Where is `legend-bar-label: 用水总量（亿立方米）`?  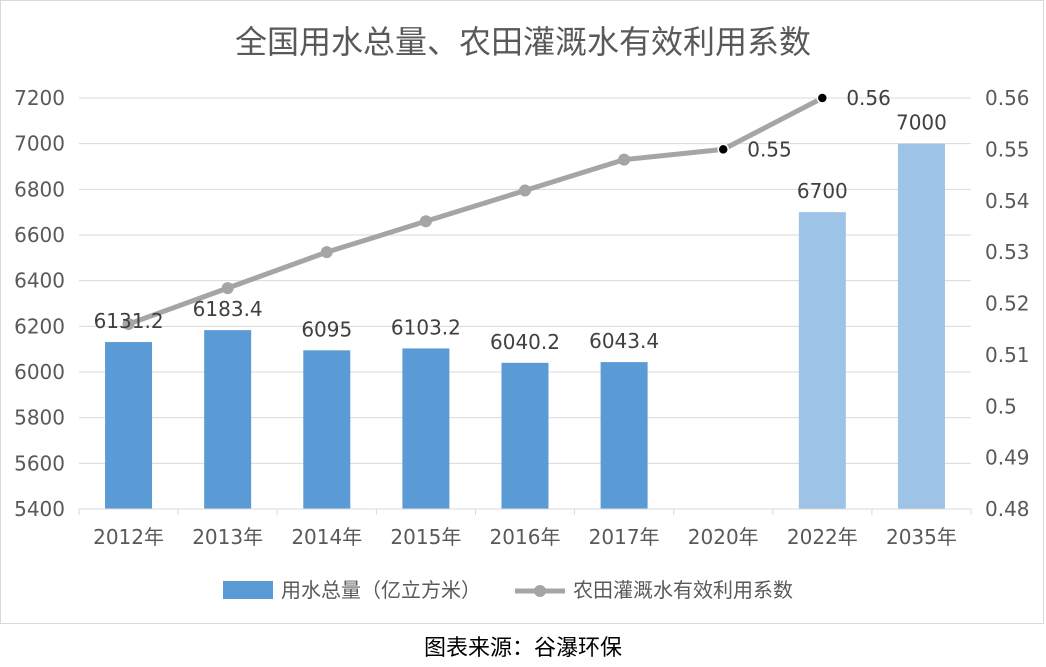
legend-bar-label: 用水总量（亿立方米） is located at coordinates (381, 590).